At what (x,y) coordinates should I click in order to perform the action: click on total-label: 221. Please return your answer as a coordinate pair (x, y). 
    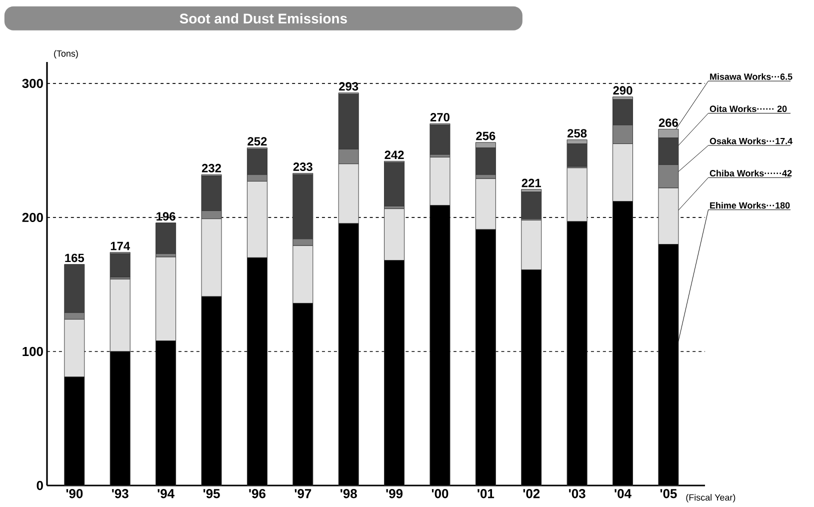
    Looking at the image, I should click on (531, 183).